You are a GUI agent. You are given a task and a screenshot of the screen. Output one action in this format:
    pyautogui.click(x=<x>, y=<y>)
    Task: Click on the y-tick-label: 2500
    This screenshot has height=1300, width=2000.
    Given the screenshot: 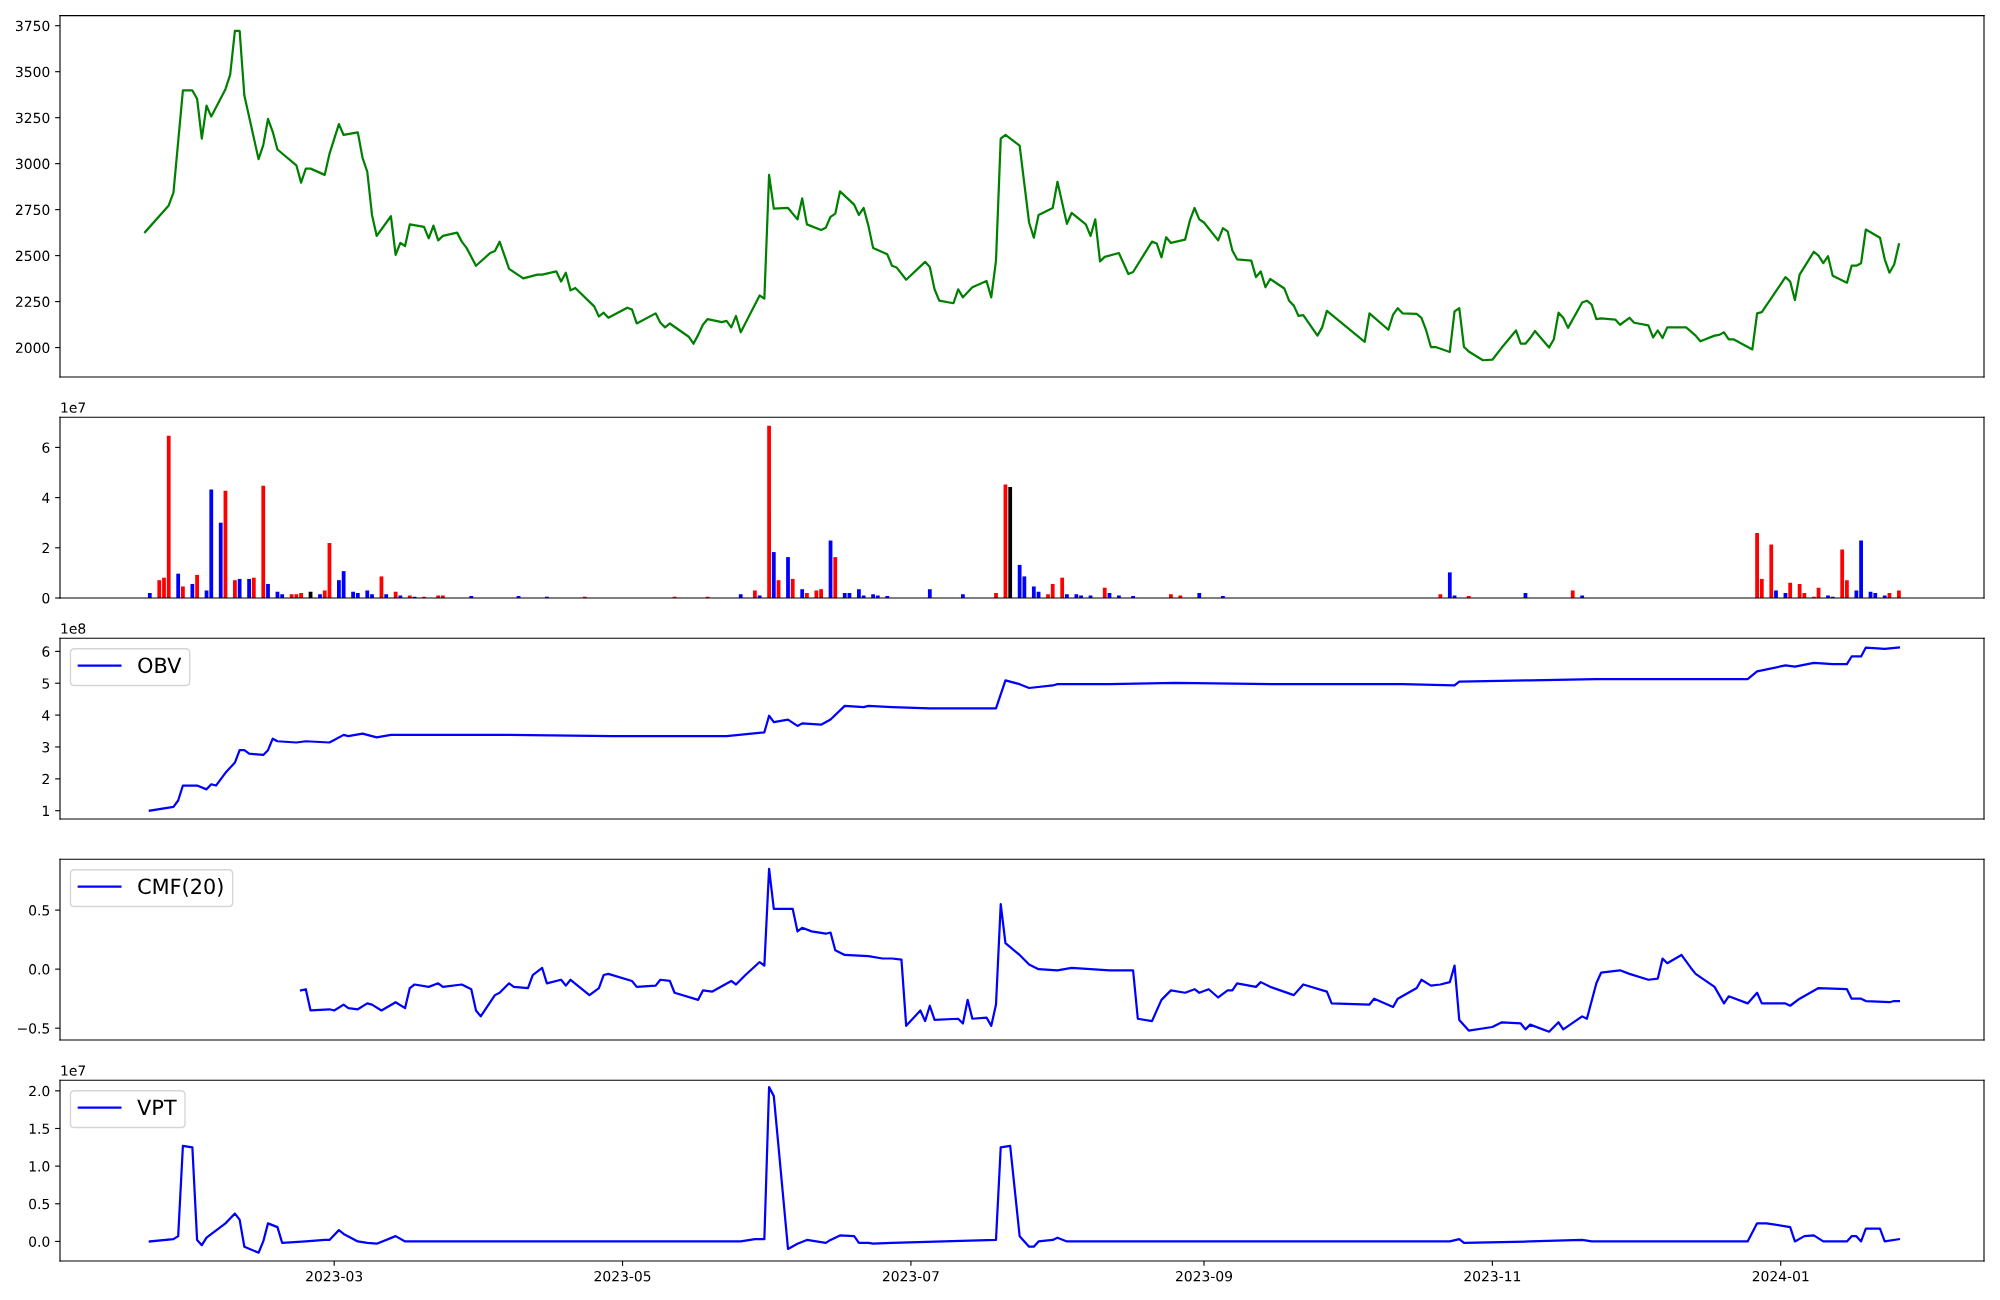 What is the action you would take?
    pyautogui.click(x=32, y=256)
    